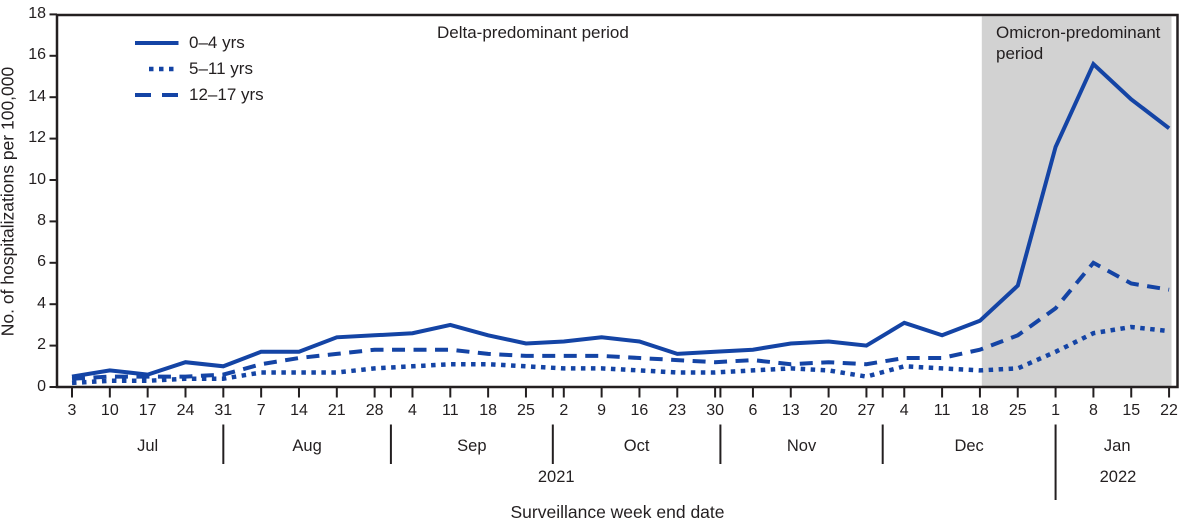  Describe the element at coordinates (221, 68) in the screenshot. I see `legend-label: 5–11 yrs` at that location.